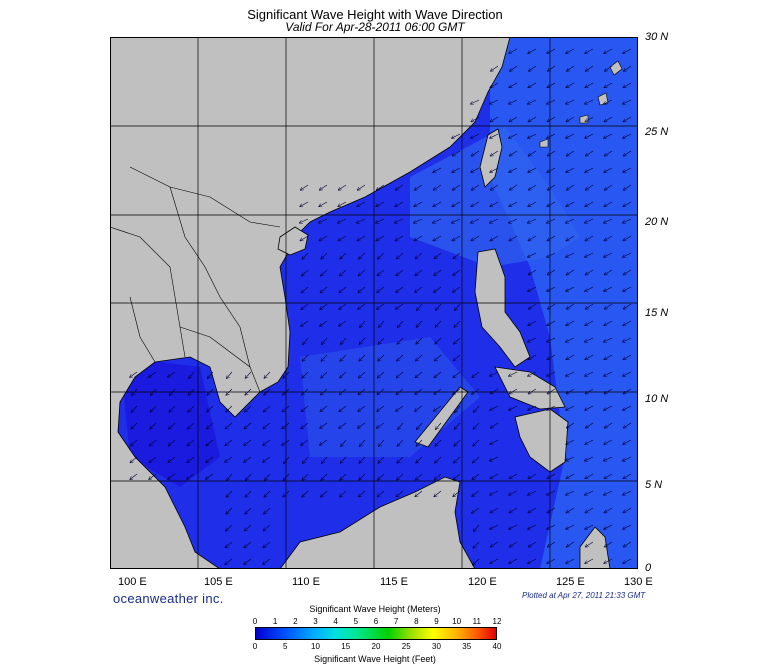 Image resolution: width=775 pixels, height=665 pixels. Describe the element at coordinates (584, 595) in the screenshot. I see `plotted-timestamp: Plotted at Apr 27, 2011 21:33 GMT` at that location.